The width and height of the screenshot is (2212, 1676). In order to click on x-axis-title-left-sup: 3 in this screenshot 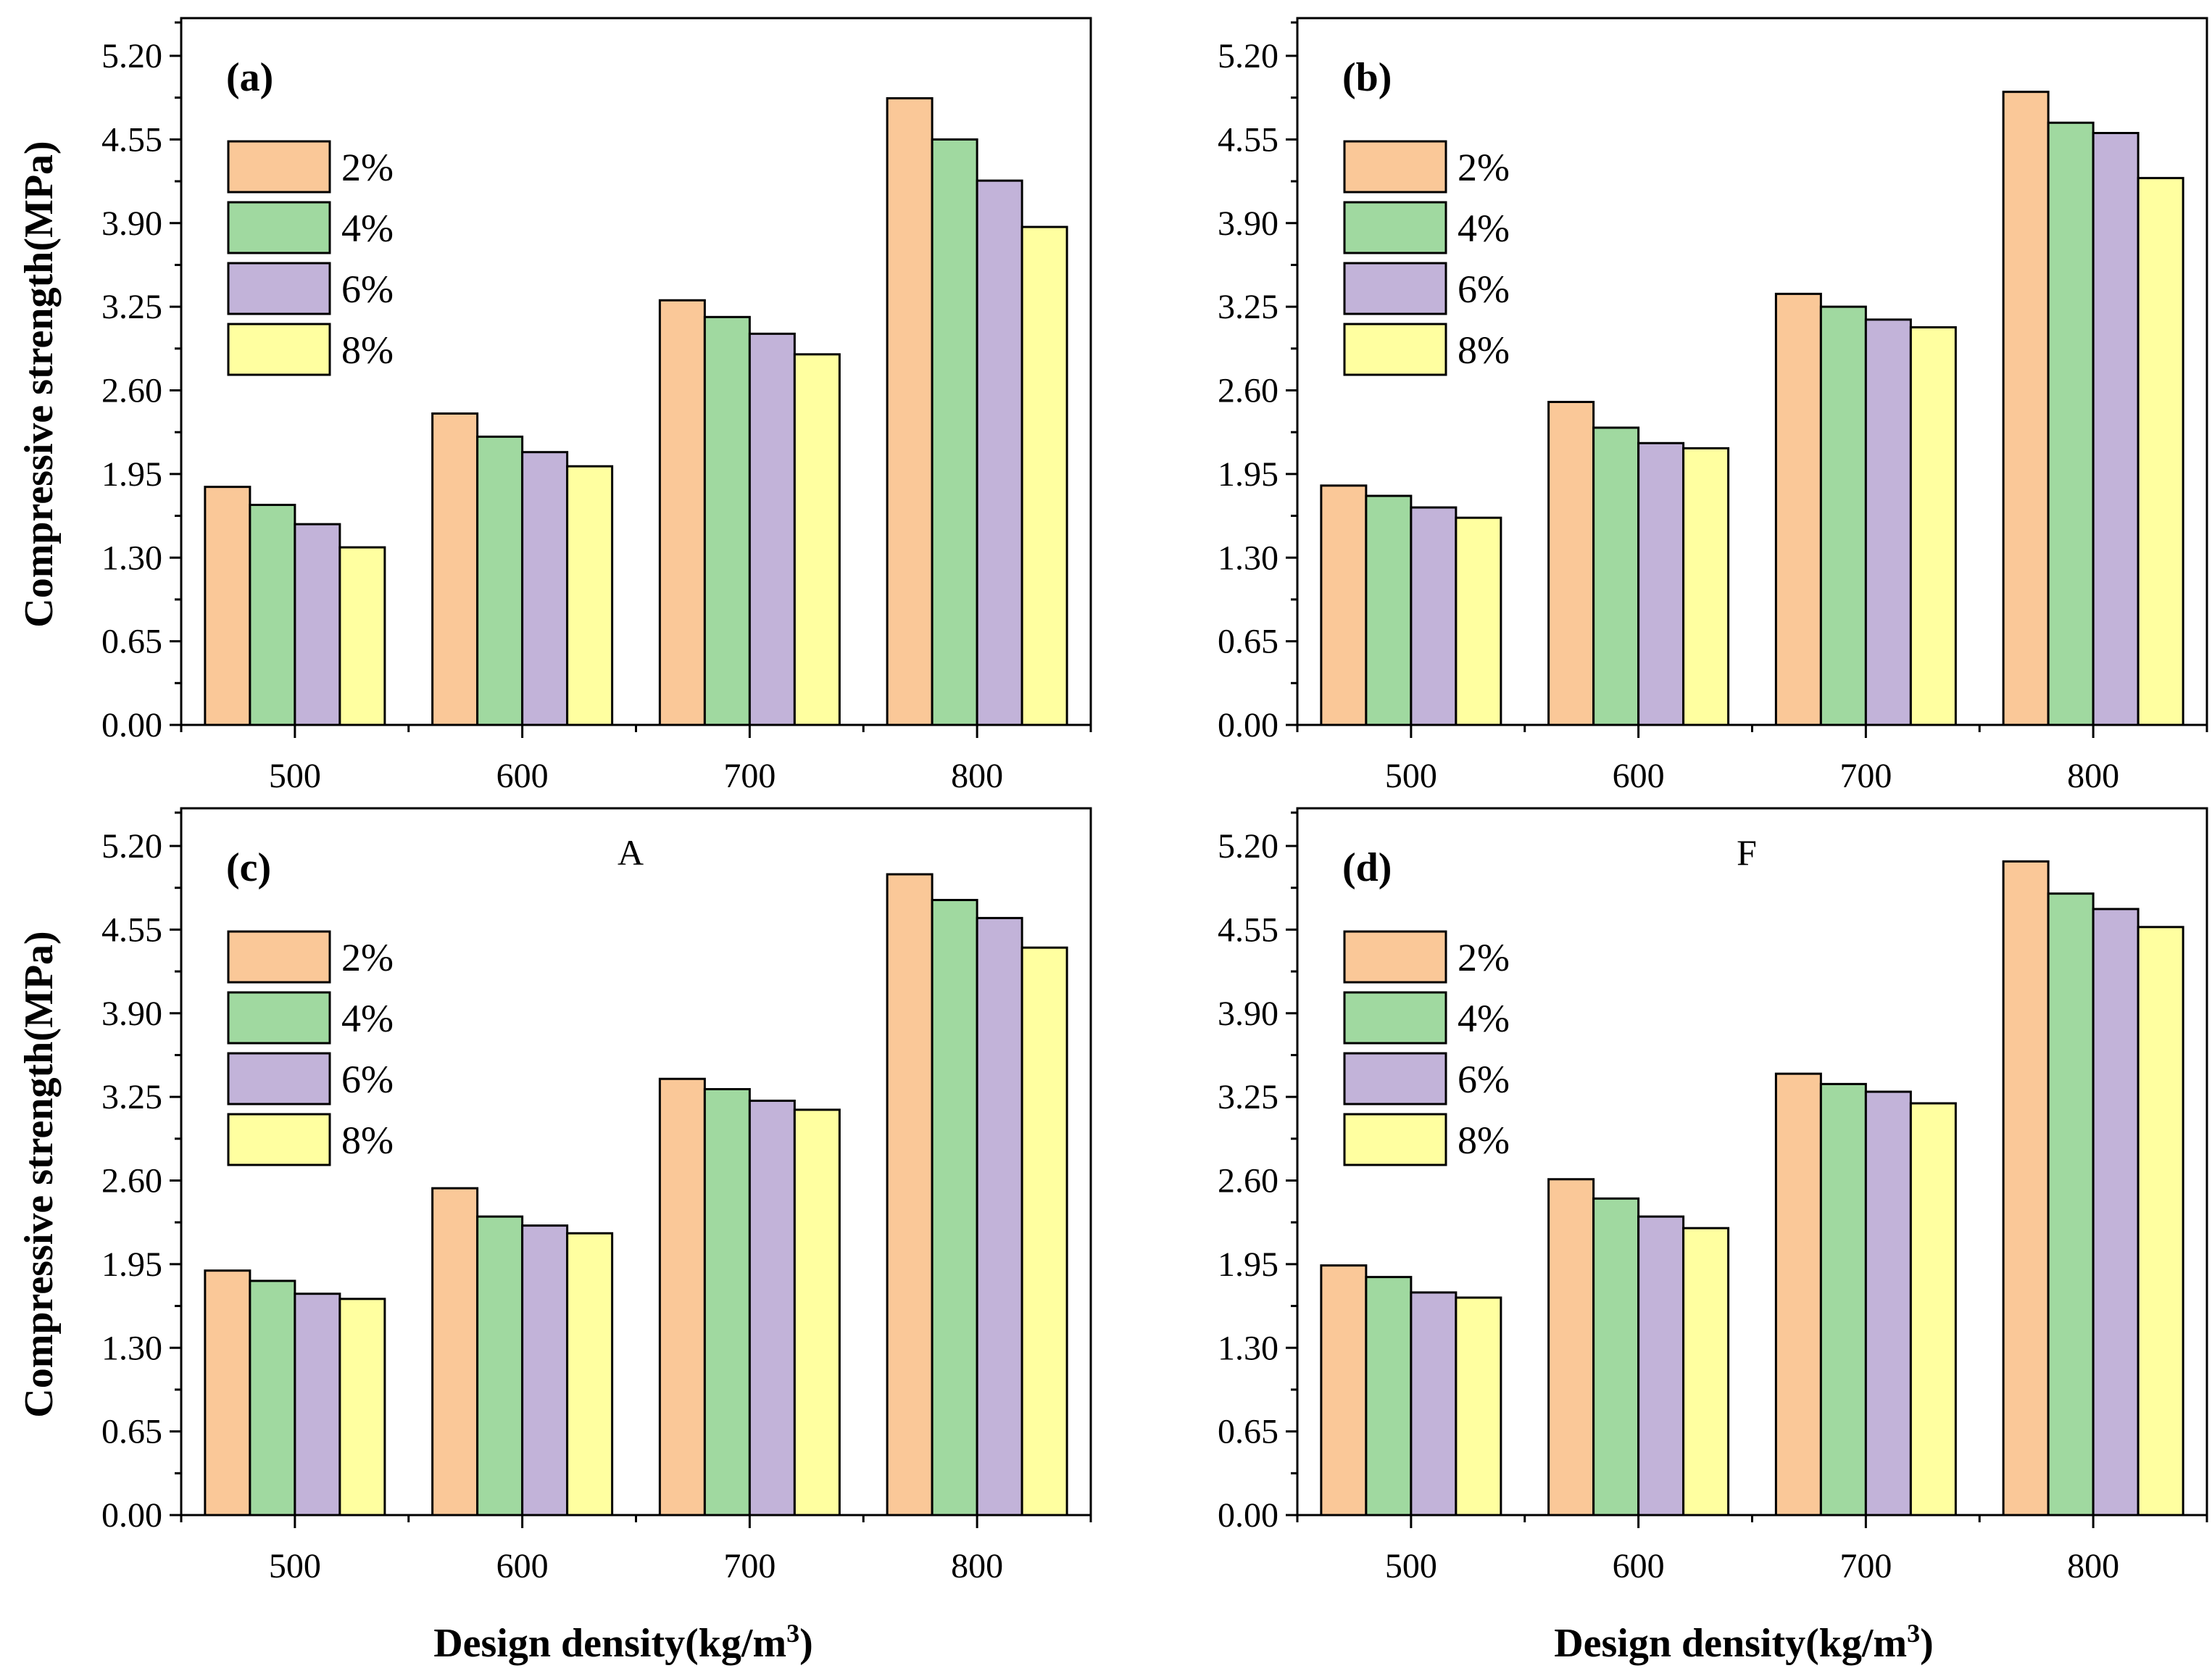, I will do `click(792, 1633)`.